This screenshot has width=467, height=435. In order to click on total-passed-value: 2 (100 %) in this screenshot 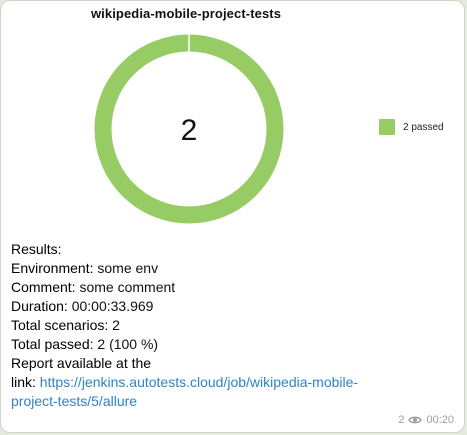, I will do `click(128, 344)`.